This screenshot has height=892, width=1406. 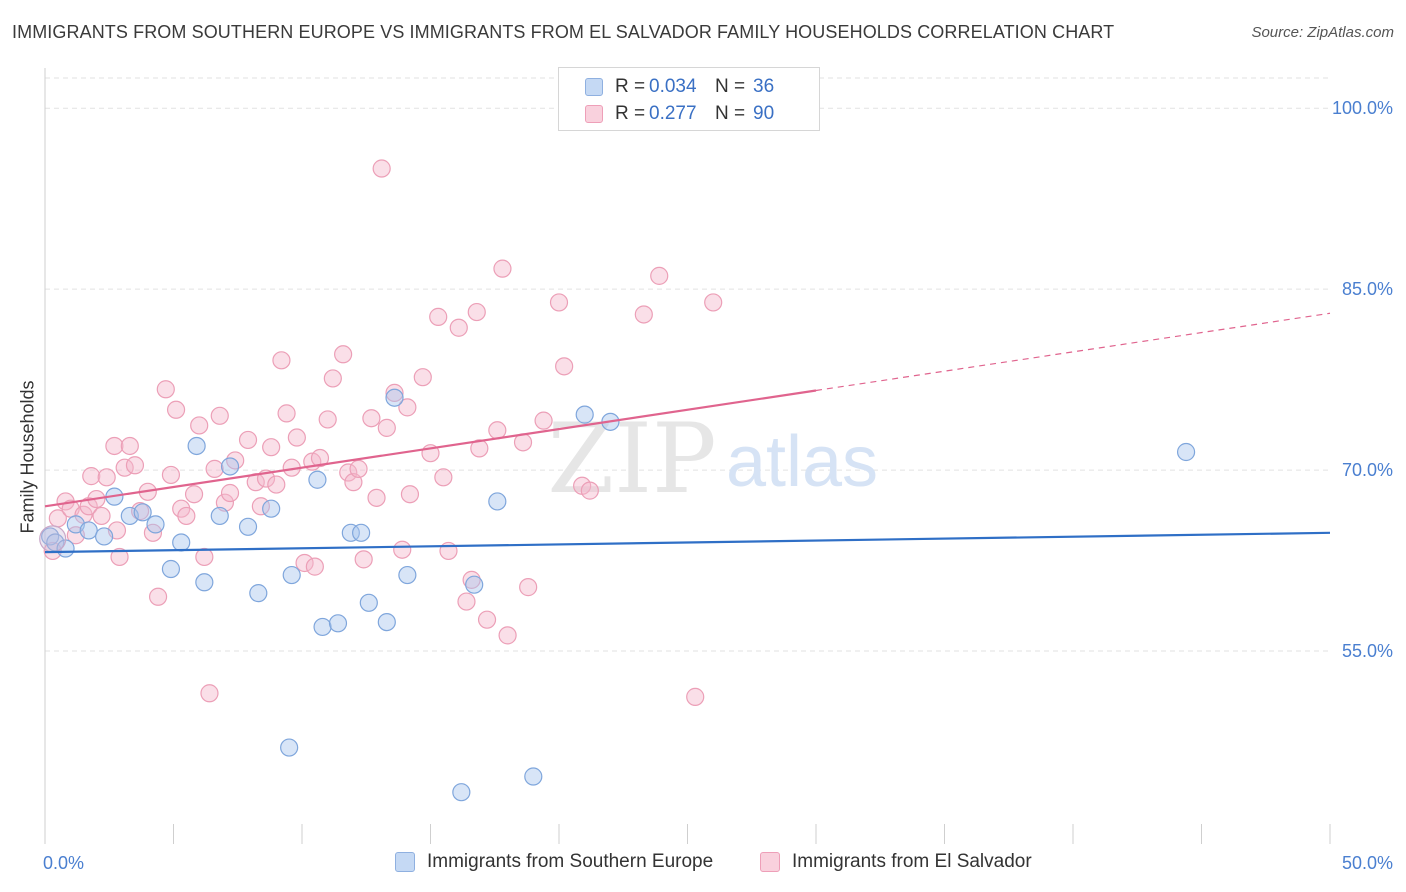 What do you see at coordinates (712, 459) in the screenshot?
I see `watermark: ZIP atlas` at bounding box center [712, 459].